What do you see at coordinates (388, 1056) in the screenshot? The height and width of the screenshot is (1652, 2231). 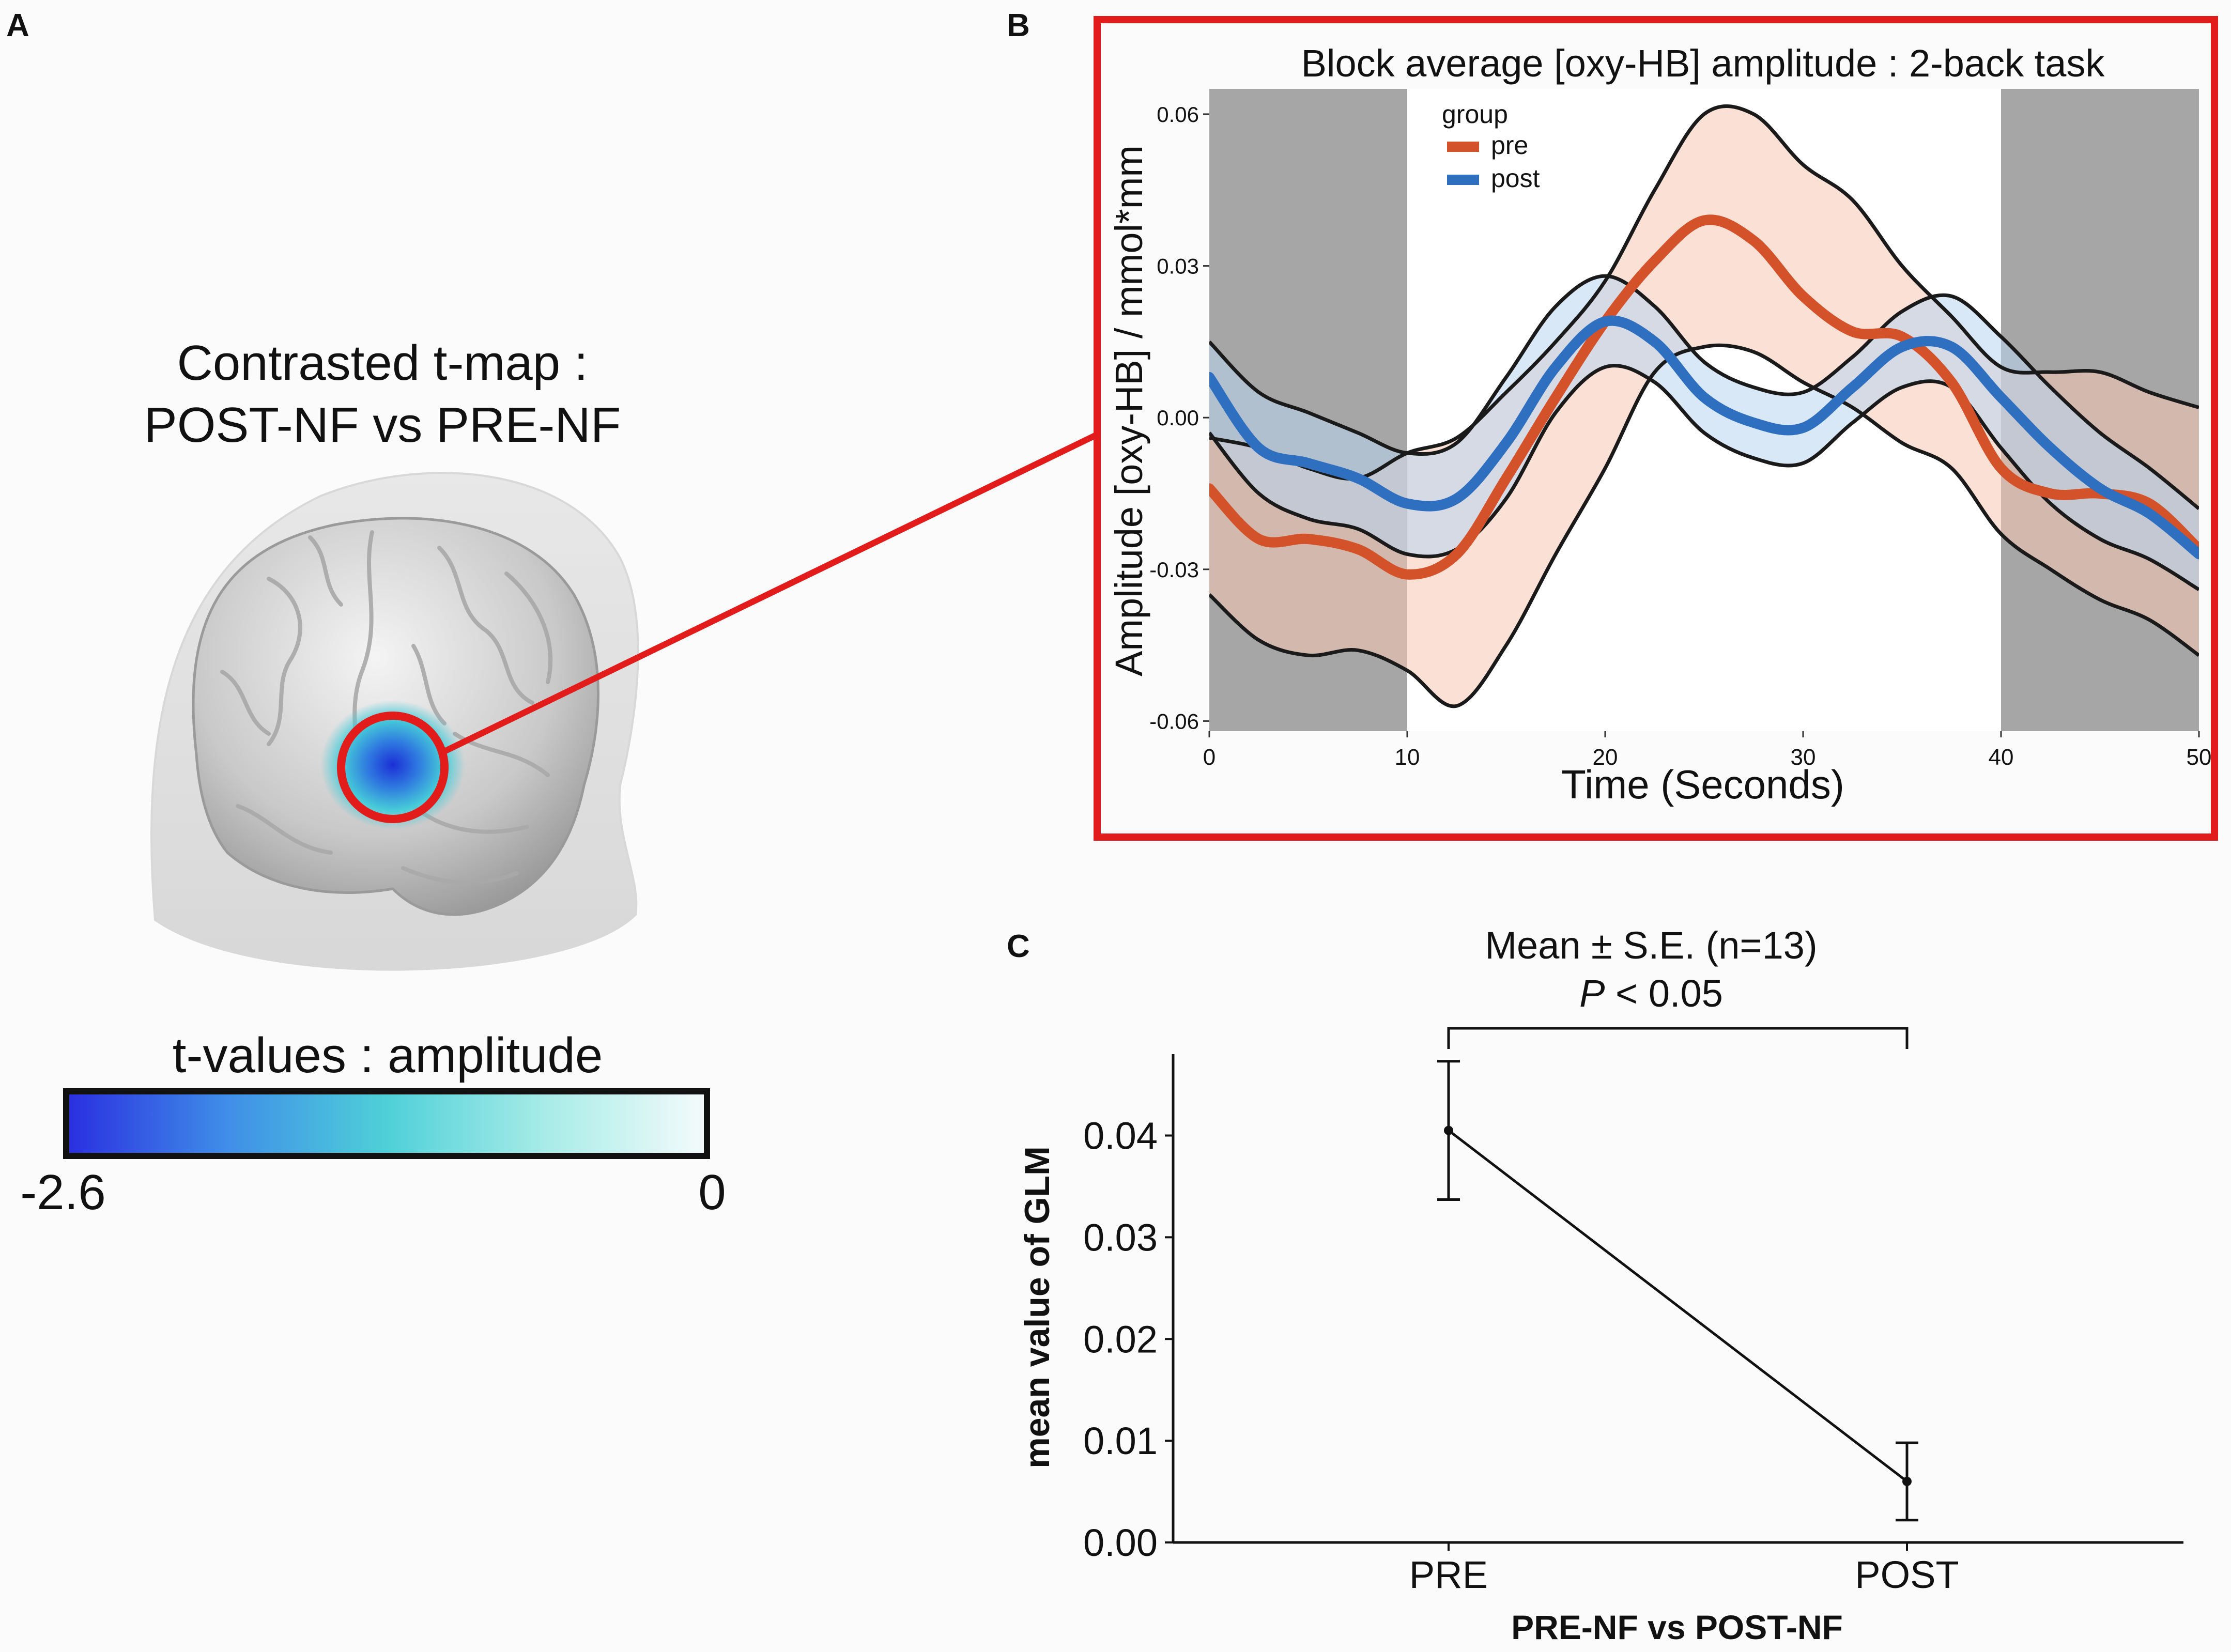 I see `colorbar-title: t-values : amplitude` at bounding box center [388, 1056].